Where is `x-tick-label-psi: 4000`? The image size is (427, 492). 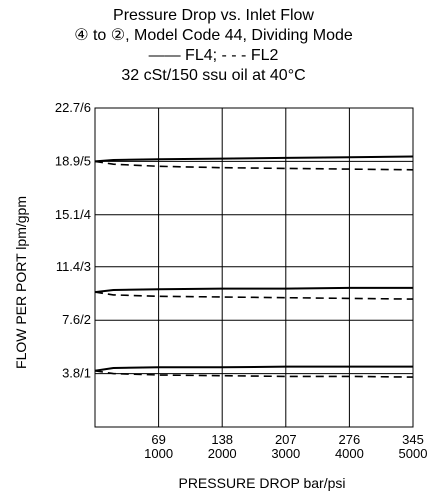
x-tick-label-psi: 4000 is located at coordinates (349, 453).